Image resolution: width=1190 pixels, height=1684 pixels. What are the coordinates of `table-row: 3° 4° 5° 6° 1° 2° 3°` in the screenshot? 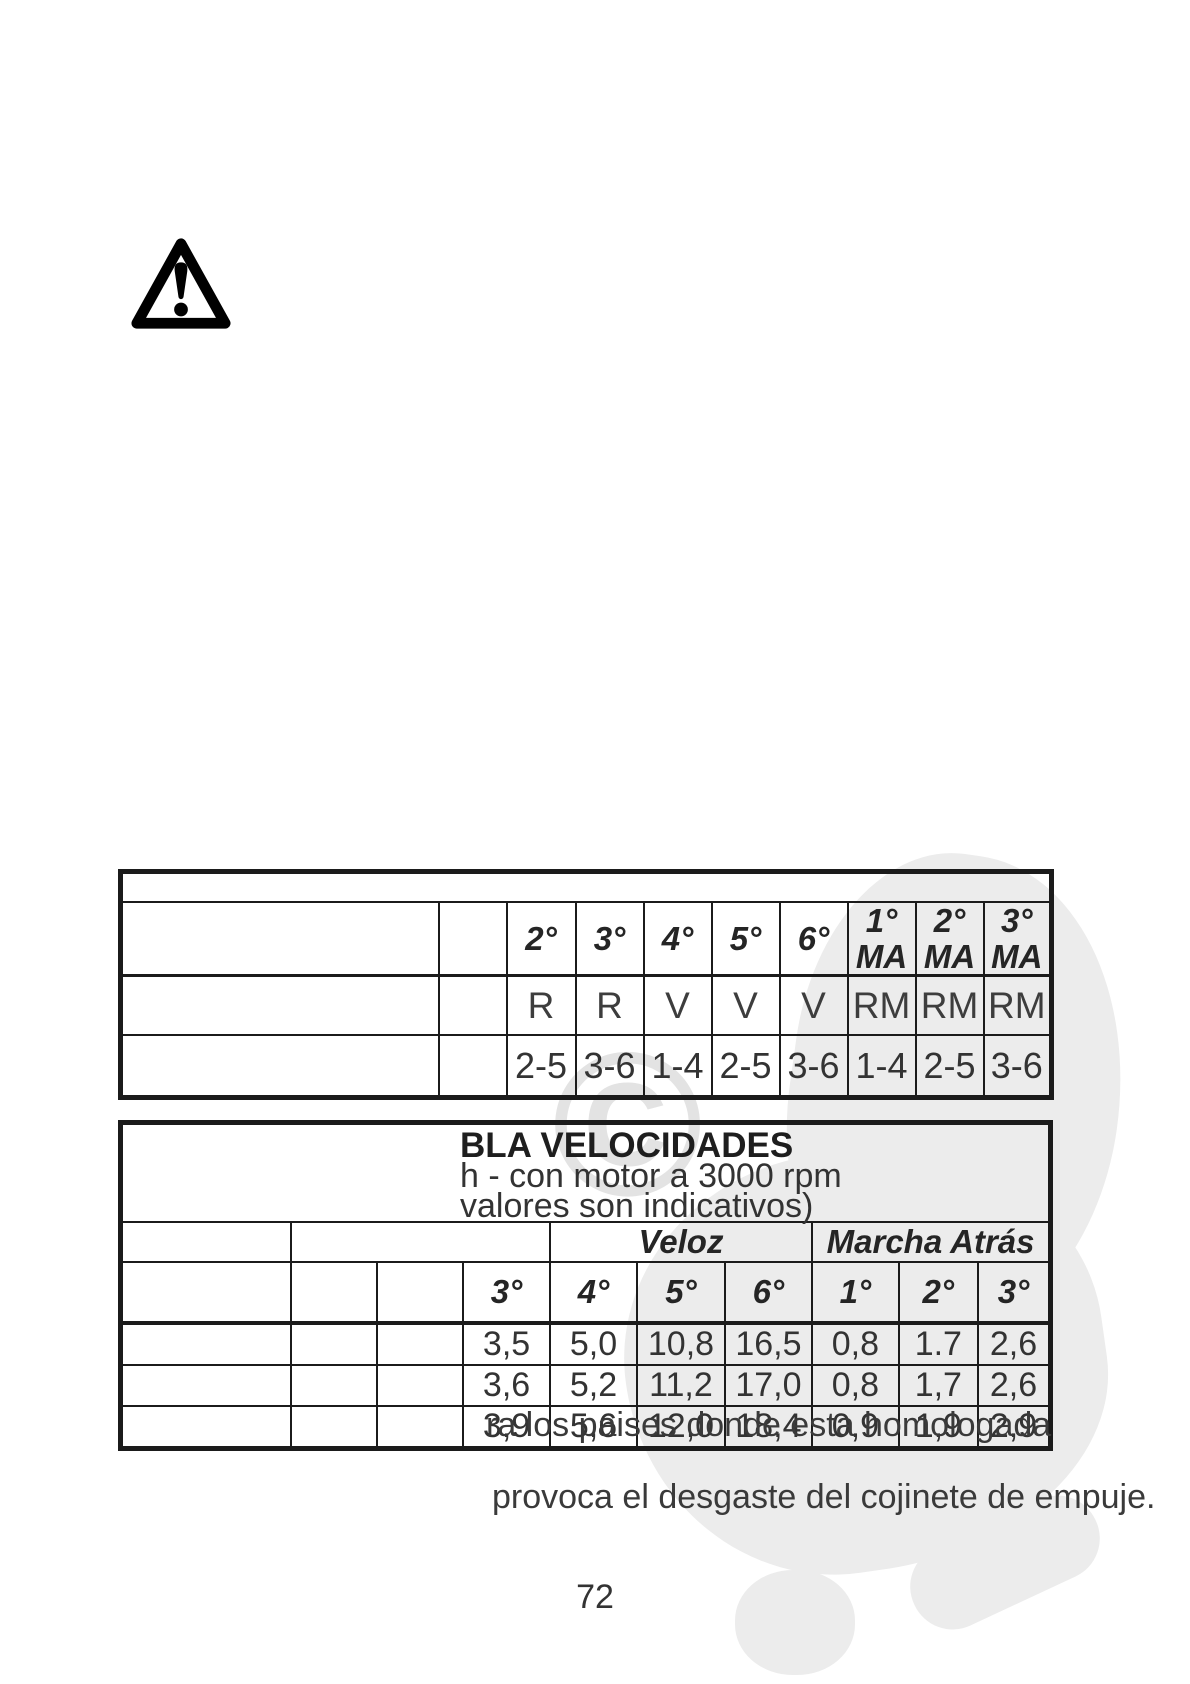 It's located at (585, 1293).